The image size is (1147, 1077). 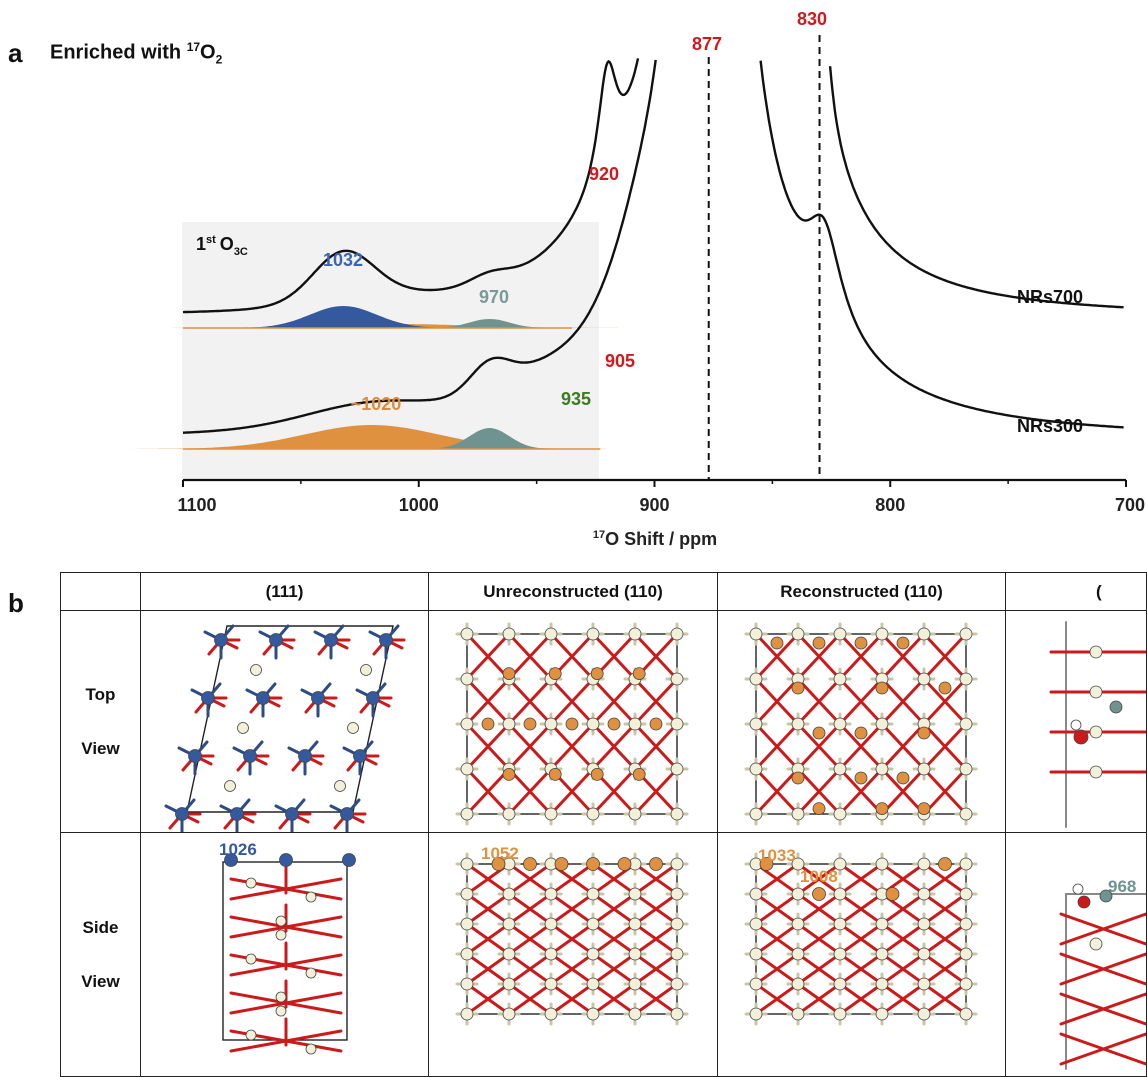 I want to click on column-header-partial: (, so click(x=1076, y=591).